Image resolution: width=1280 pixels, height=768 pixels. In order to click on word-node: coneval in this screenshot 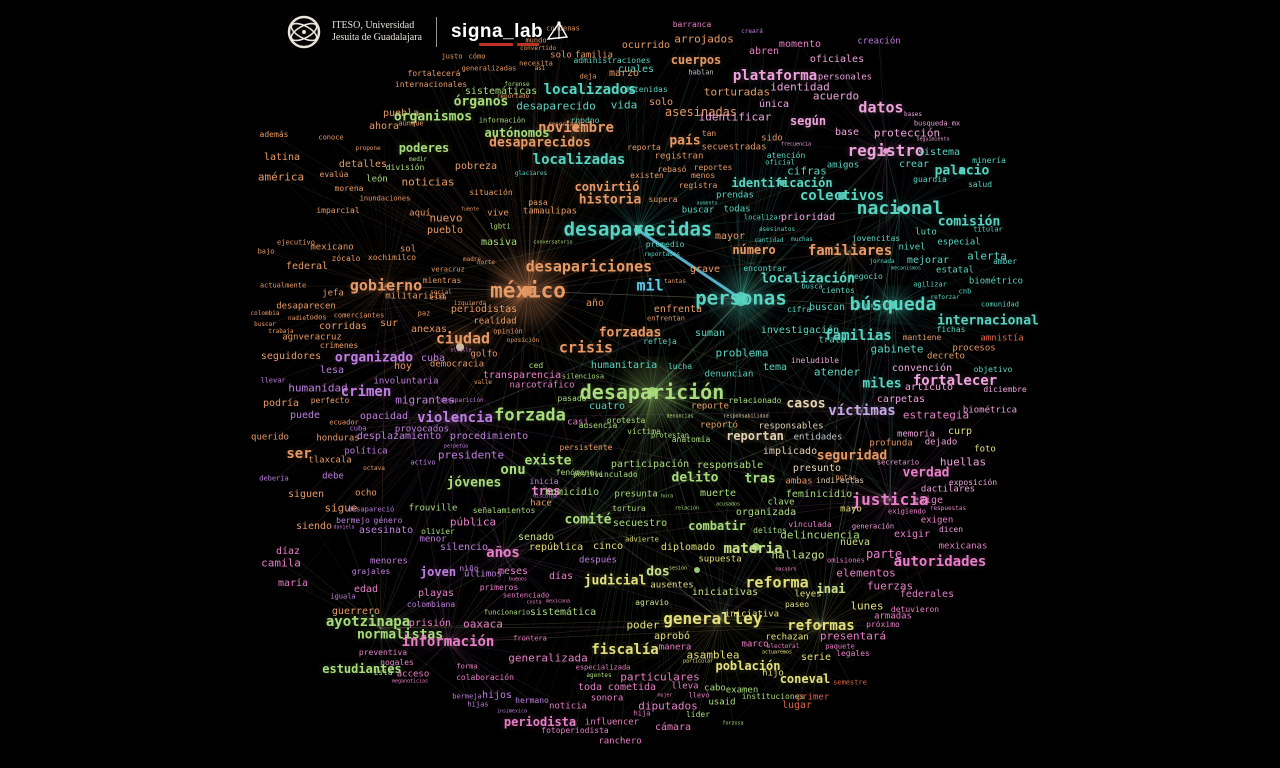, I will do `click(805, 679)`.